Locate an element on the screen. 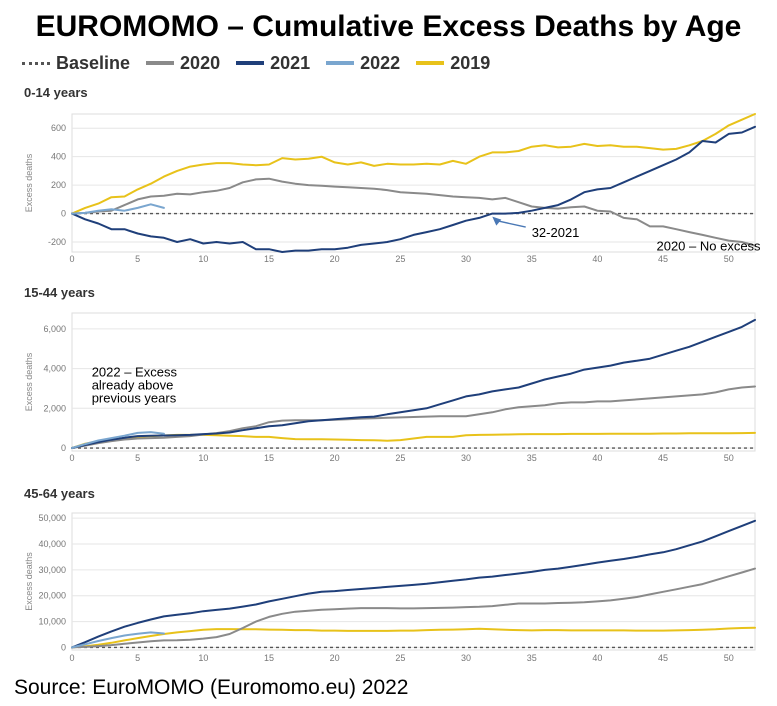 Image resolution: width=777 pixels, height=706 pixels. legend-label-baseline: Baseline is located at coordinates (93, 62).